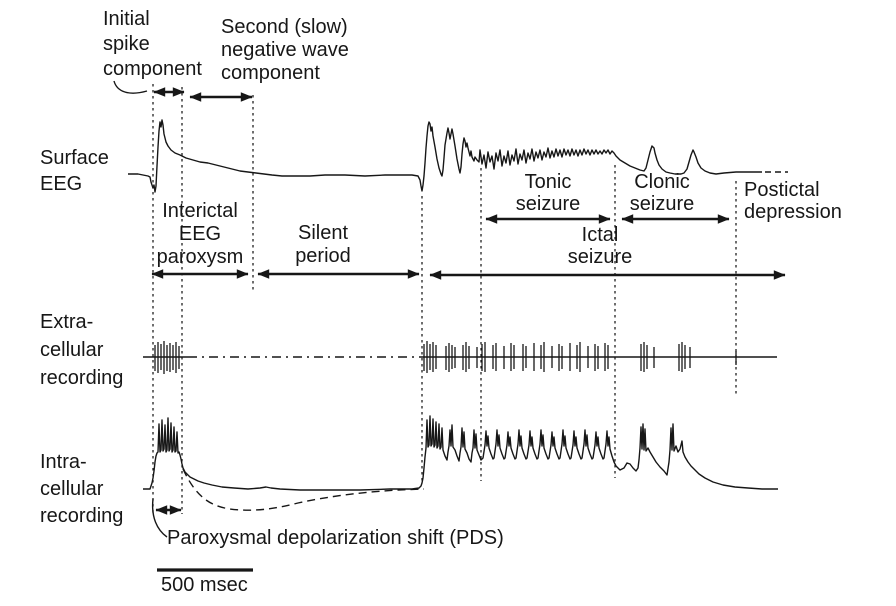  Describe the element at coordinates (204, 585) in the screenshot. I see `label-scale-bar: 500 msec` at that location.